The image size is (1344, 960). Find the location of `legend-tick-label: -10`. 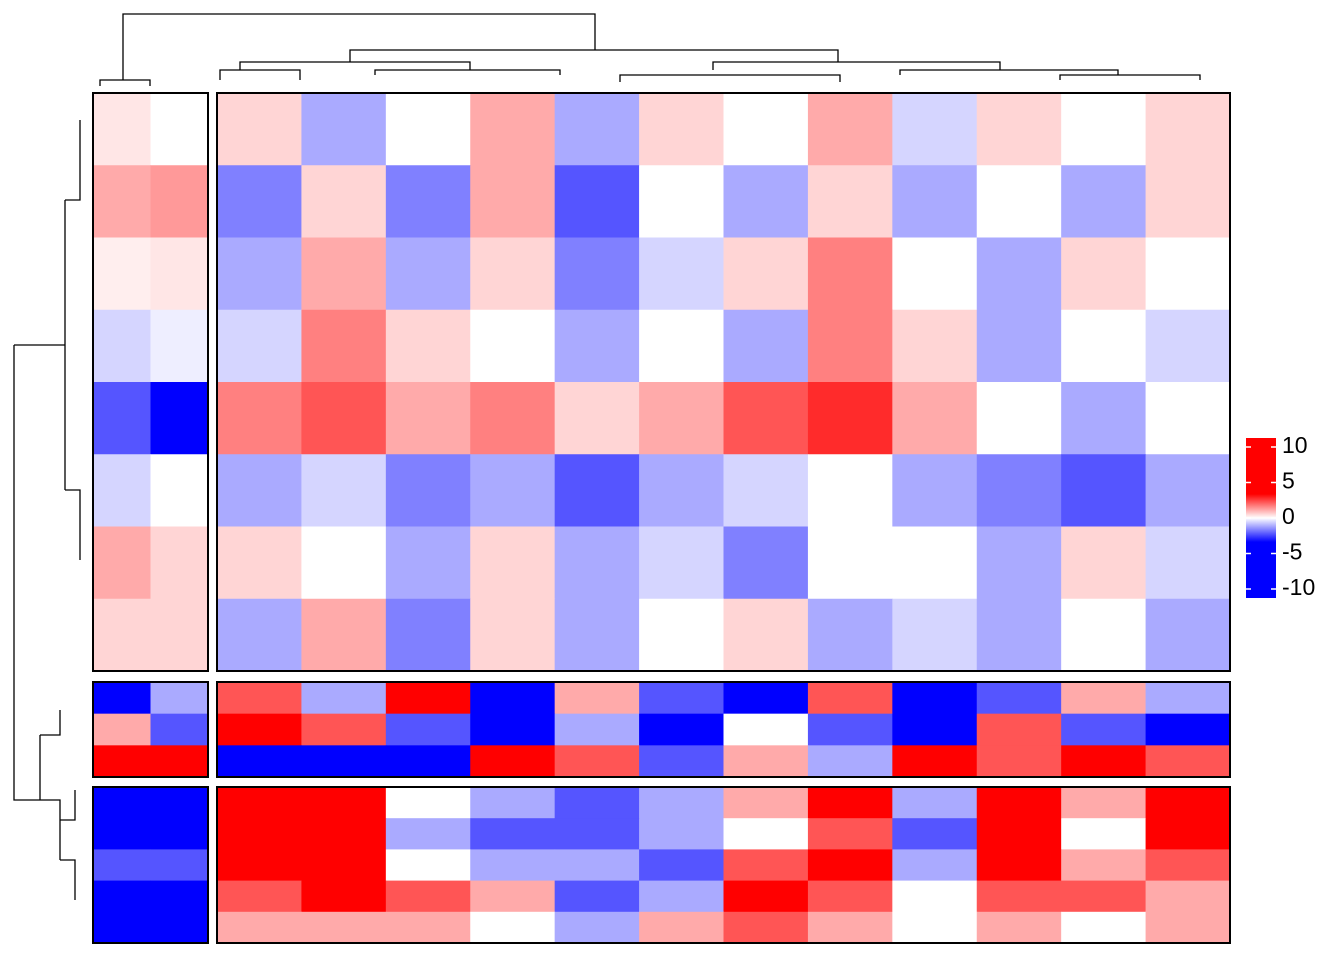

legend-tick-label: -10 is located at coordinates (1298, 587).